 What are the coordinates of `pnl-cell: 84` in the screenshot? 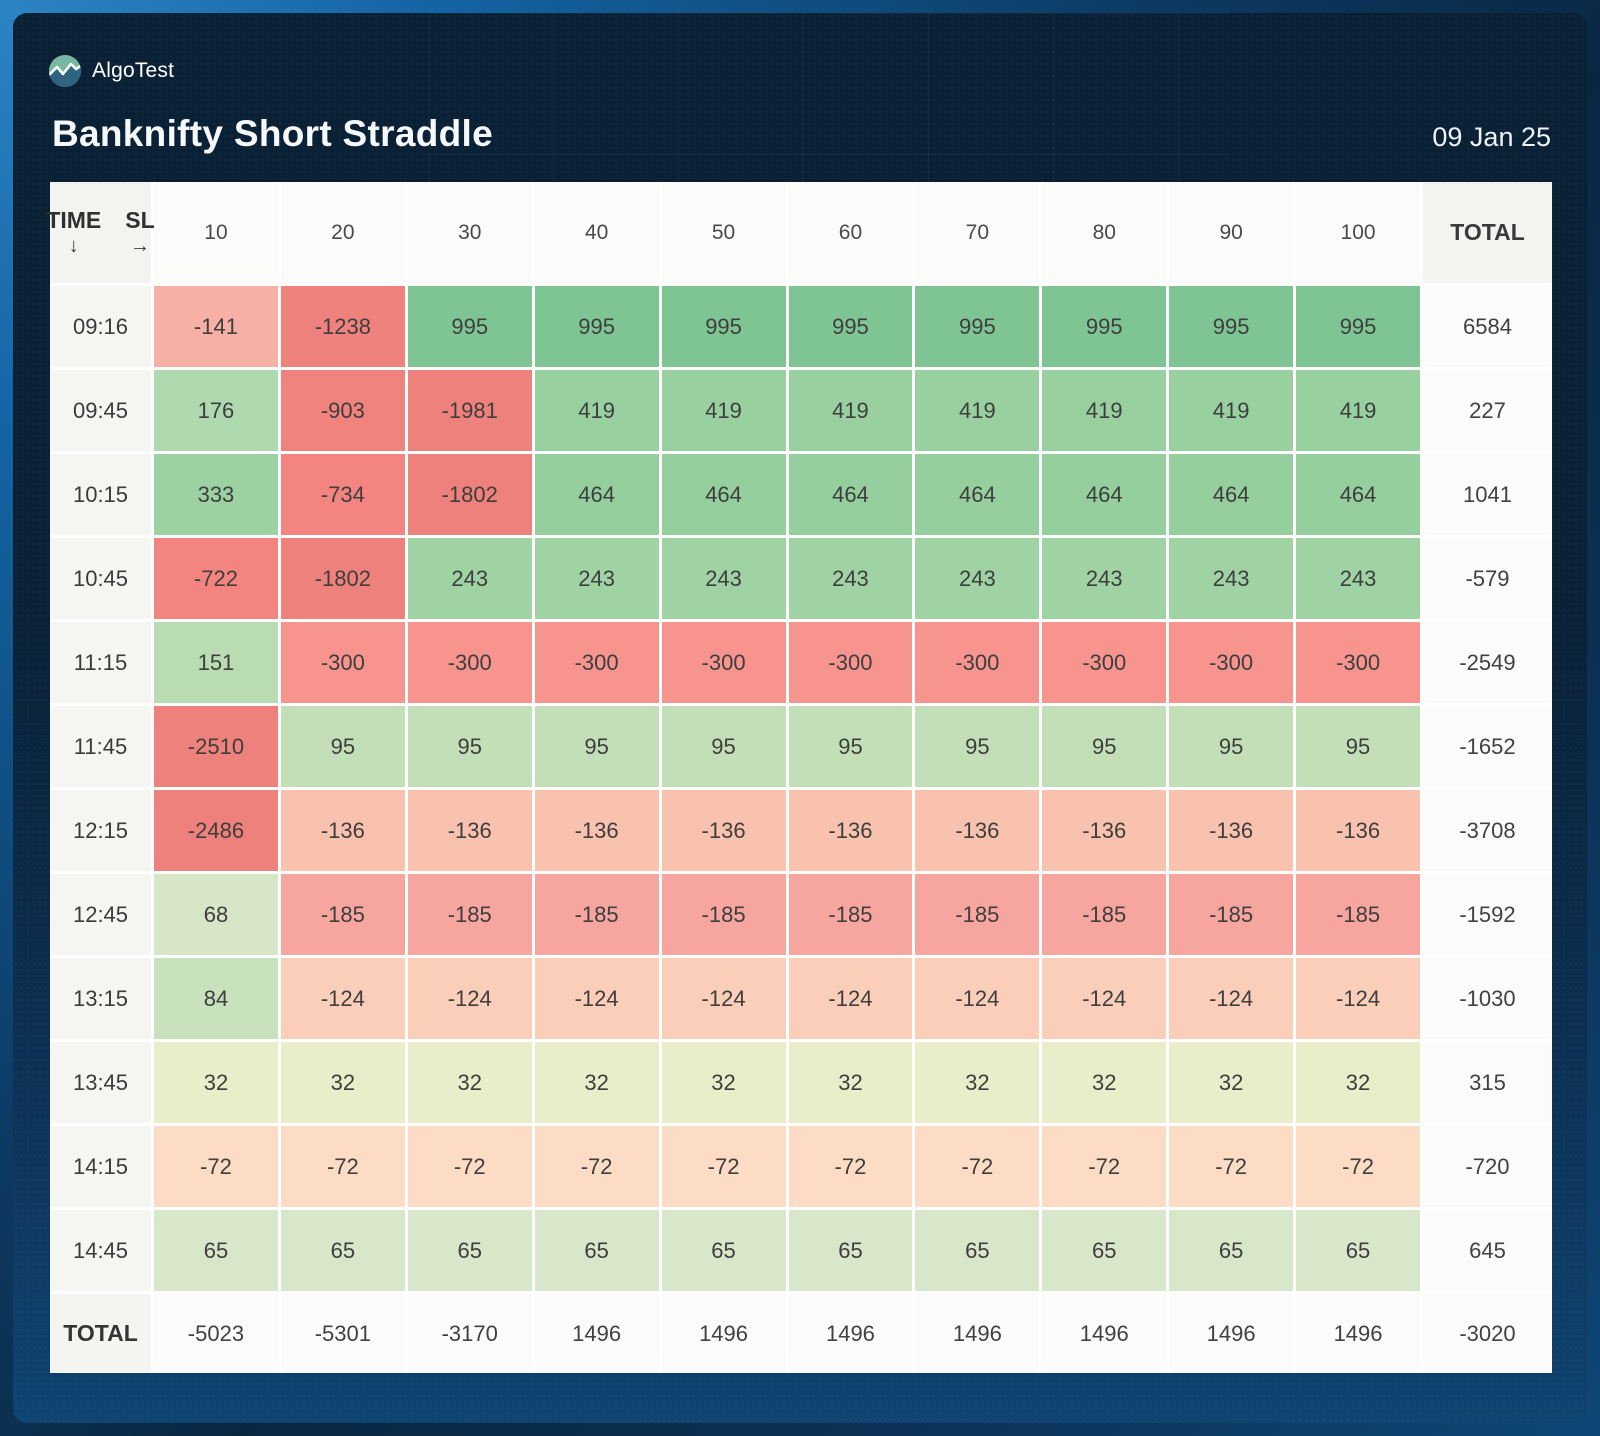 It's located at (216, 998).